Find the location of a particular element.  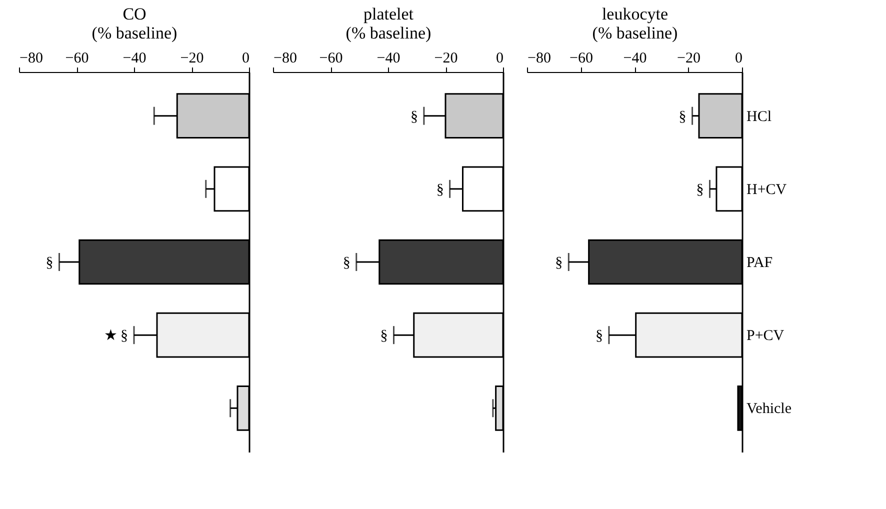

x-axis-title: platelet (% baseline) is located at coordinates (389, 23).